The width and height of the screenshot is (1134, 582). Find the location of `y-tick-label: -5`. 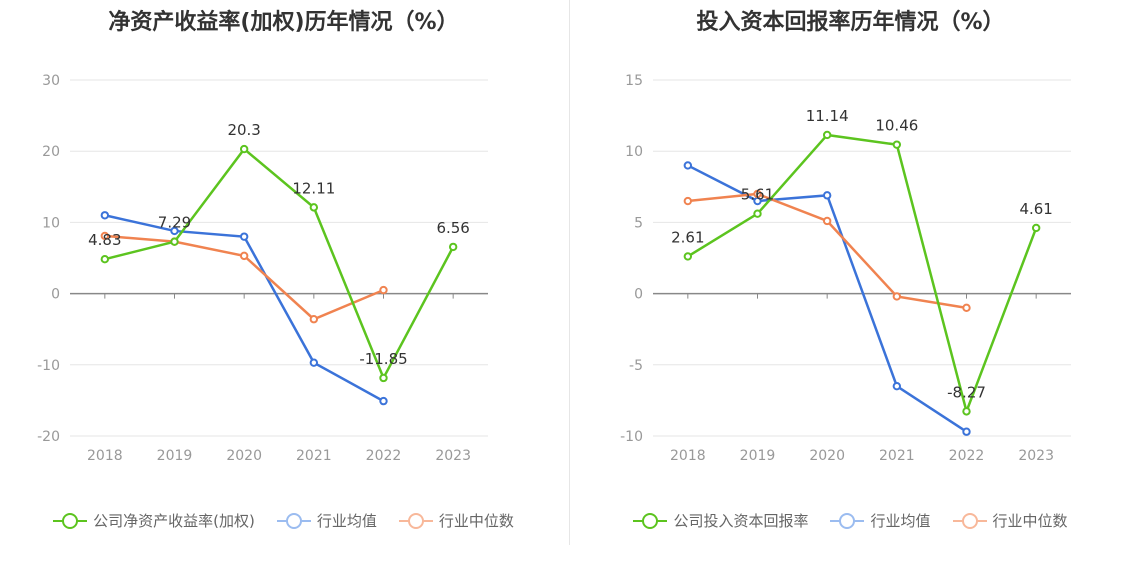

y-tick-label: -5 is located at coordinates (636, 366).